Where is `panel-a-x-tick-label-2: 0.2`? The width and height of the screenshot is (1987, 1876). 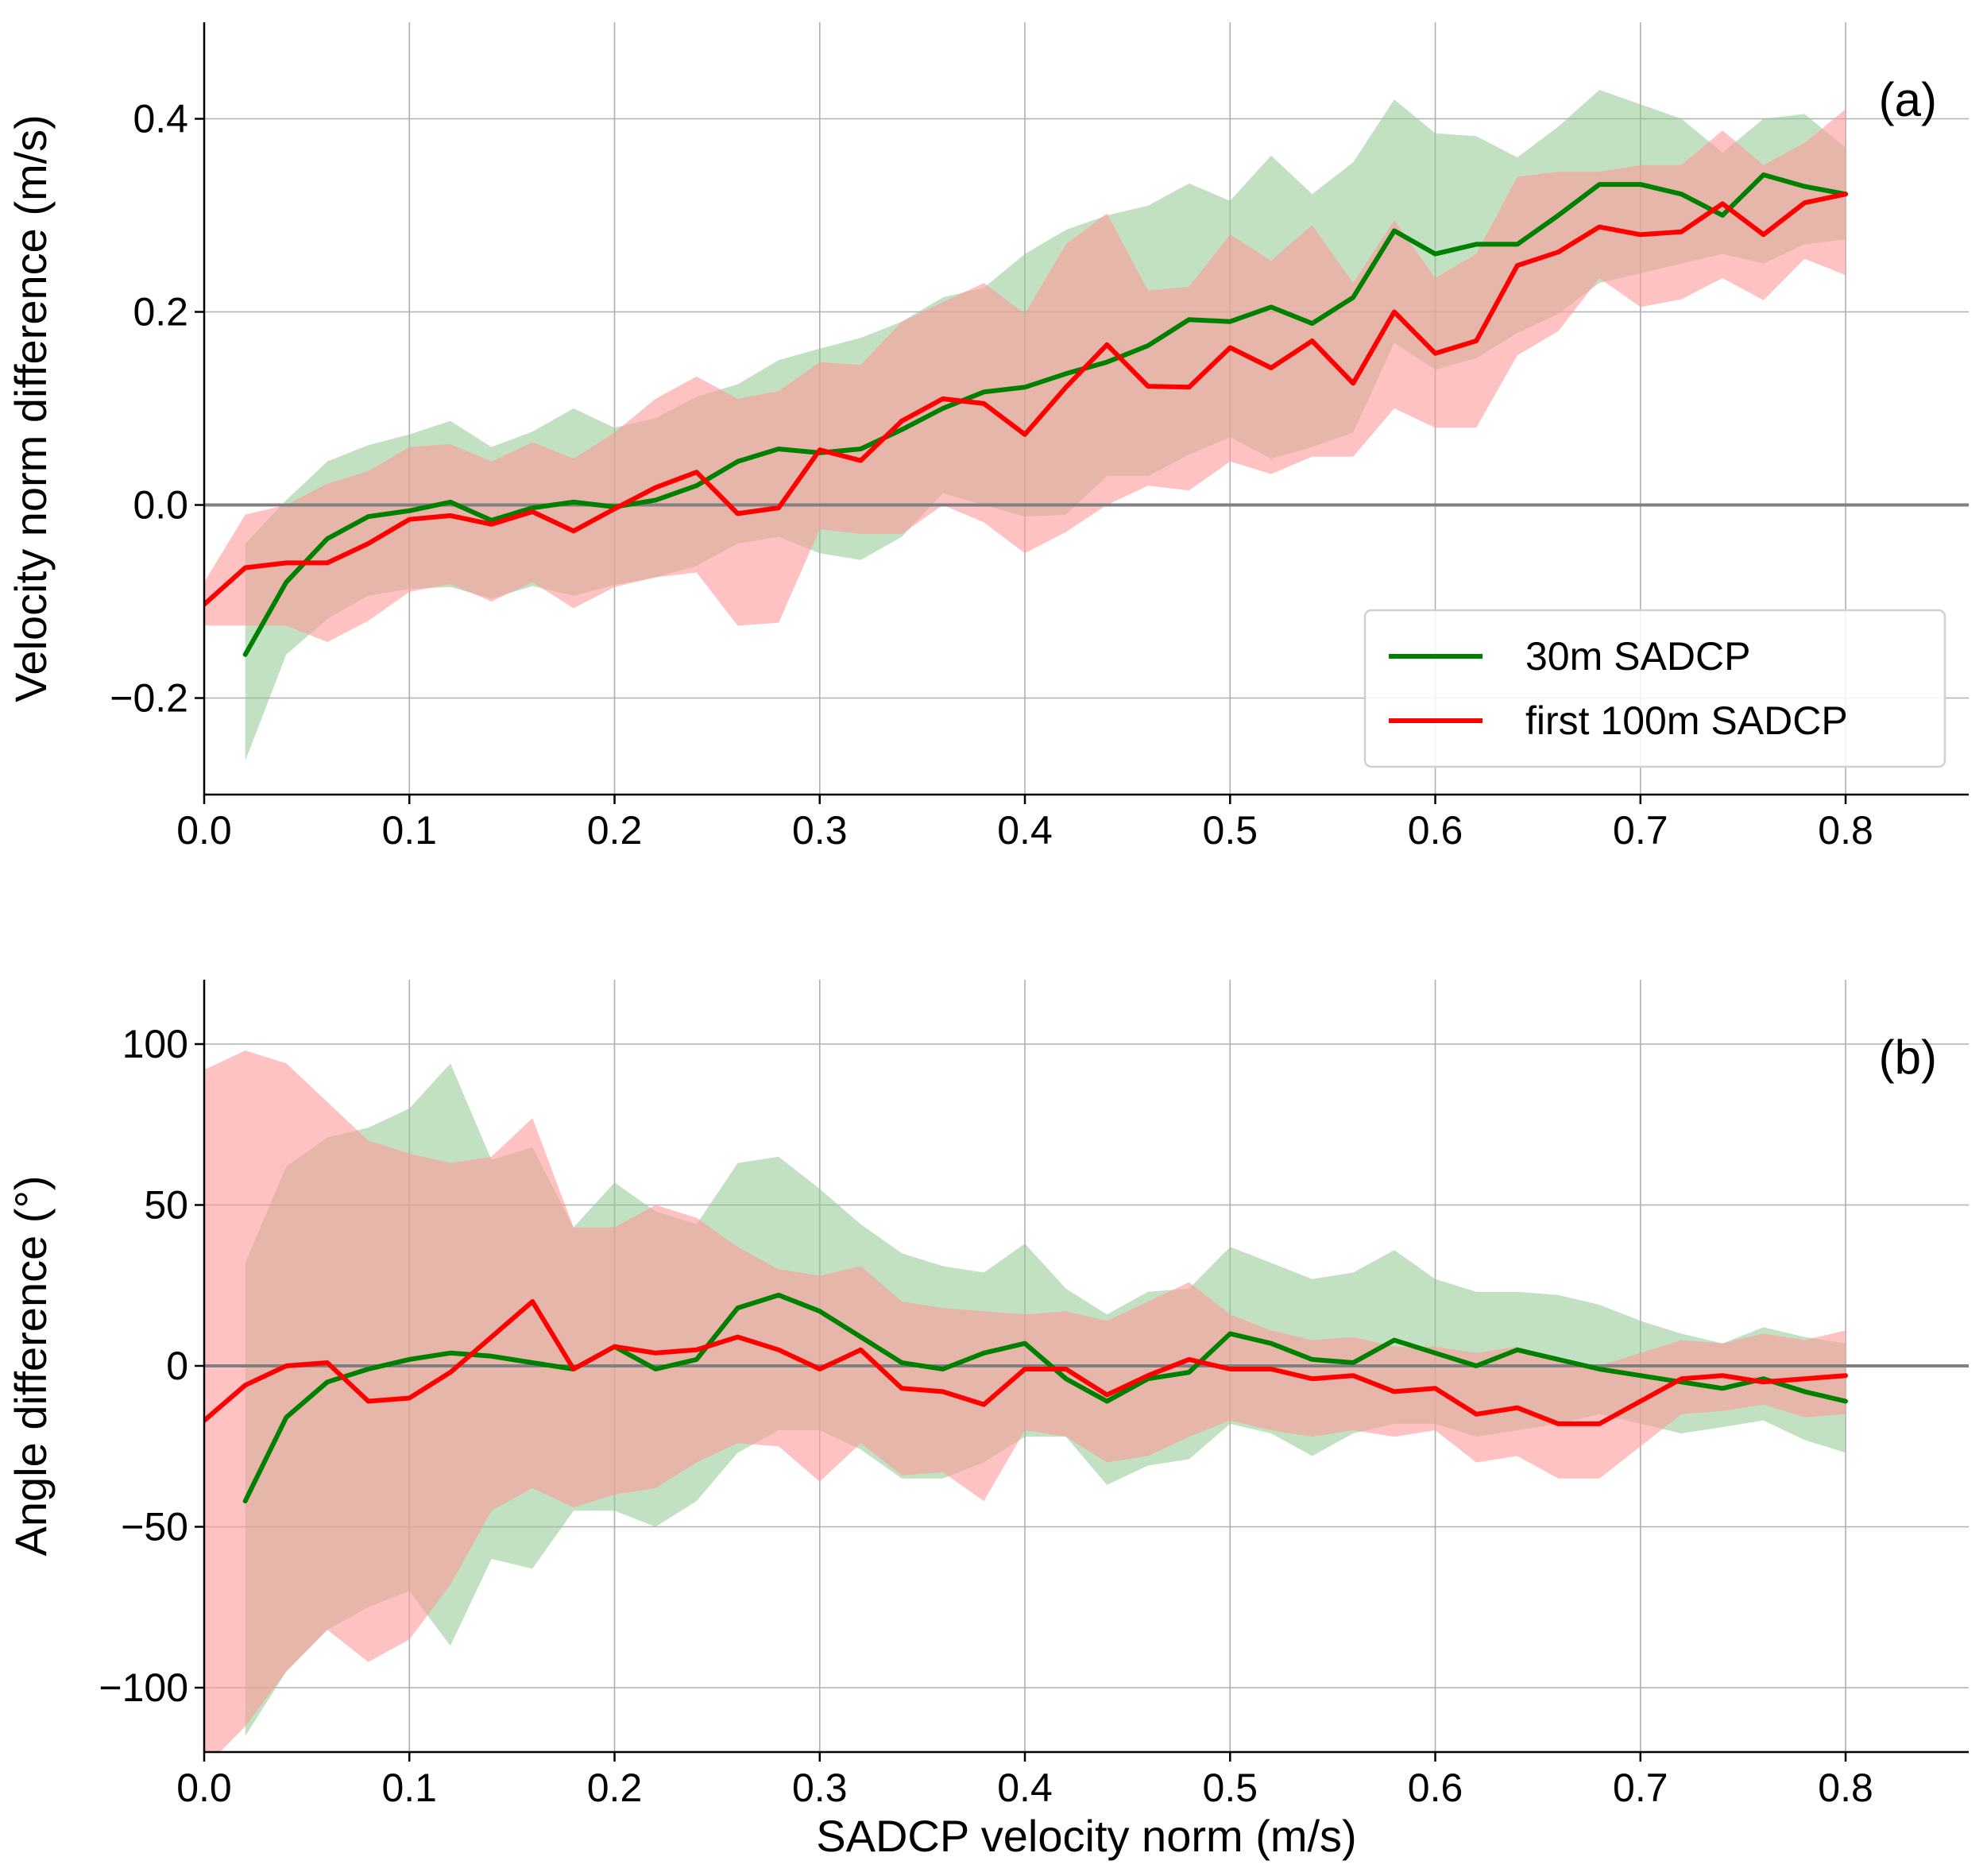
panel-a-x-tick-label-2: 0.2 is located at coordinates (615, 830).